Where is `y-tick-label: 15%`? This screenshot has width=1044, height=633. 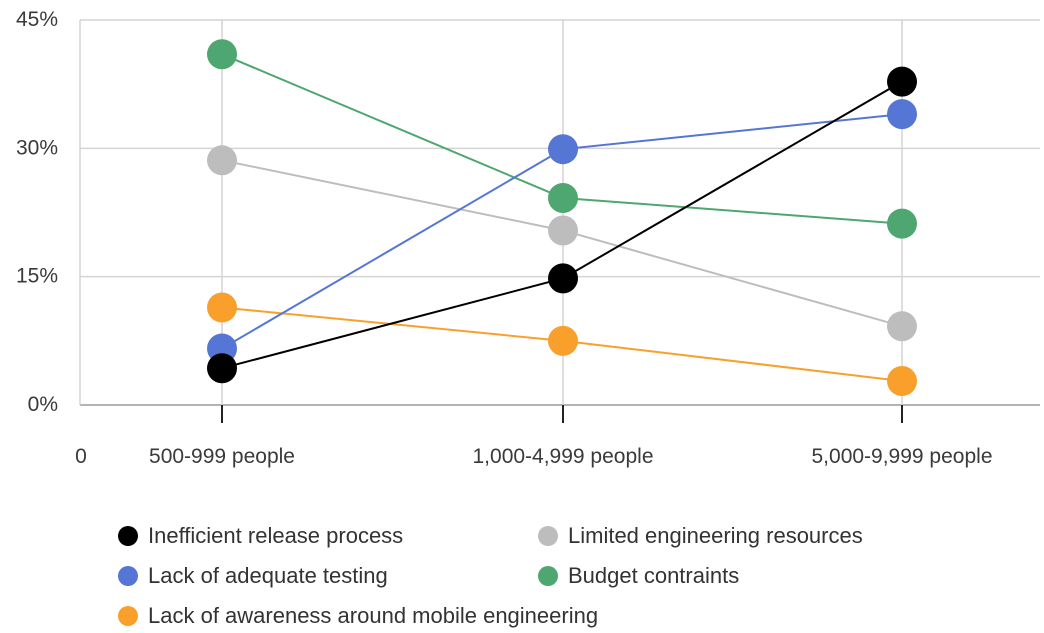
y-tick-label: 15% is located at coordinates (37, 276).